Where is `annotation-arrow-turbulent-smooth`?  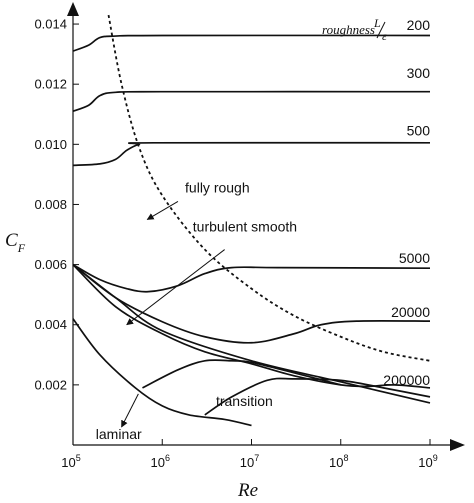 annotation-arrow-turbulent-smooth is located at coordinates (175, 287).